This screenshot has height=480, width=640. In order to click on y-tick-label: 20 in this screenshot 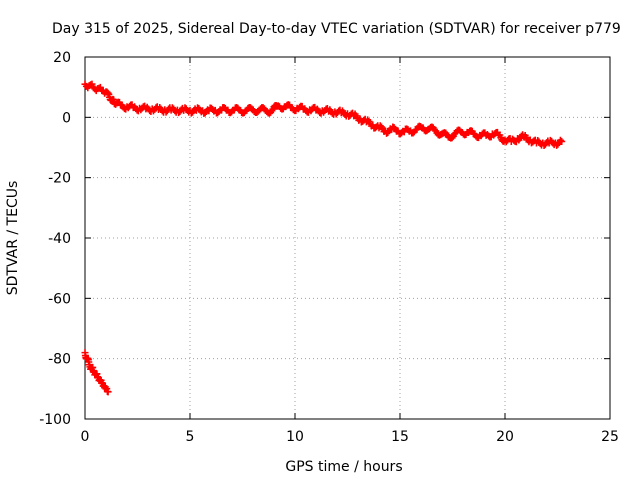, I will do `click(62, 58)`.